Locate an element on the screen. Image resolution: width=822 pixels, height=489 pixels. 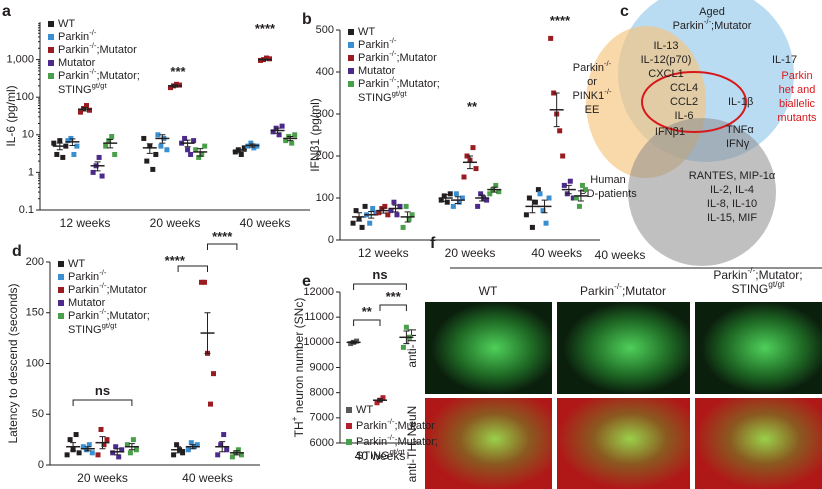
legend-label: Parkin-/- is located at coordinates (377, 43).